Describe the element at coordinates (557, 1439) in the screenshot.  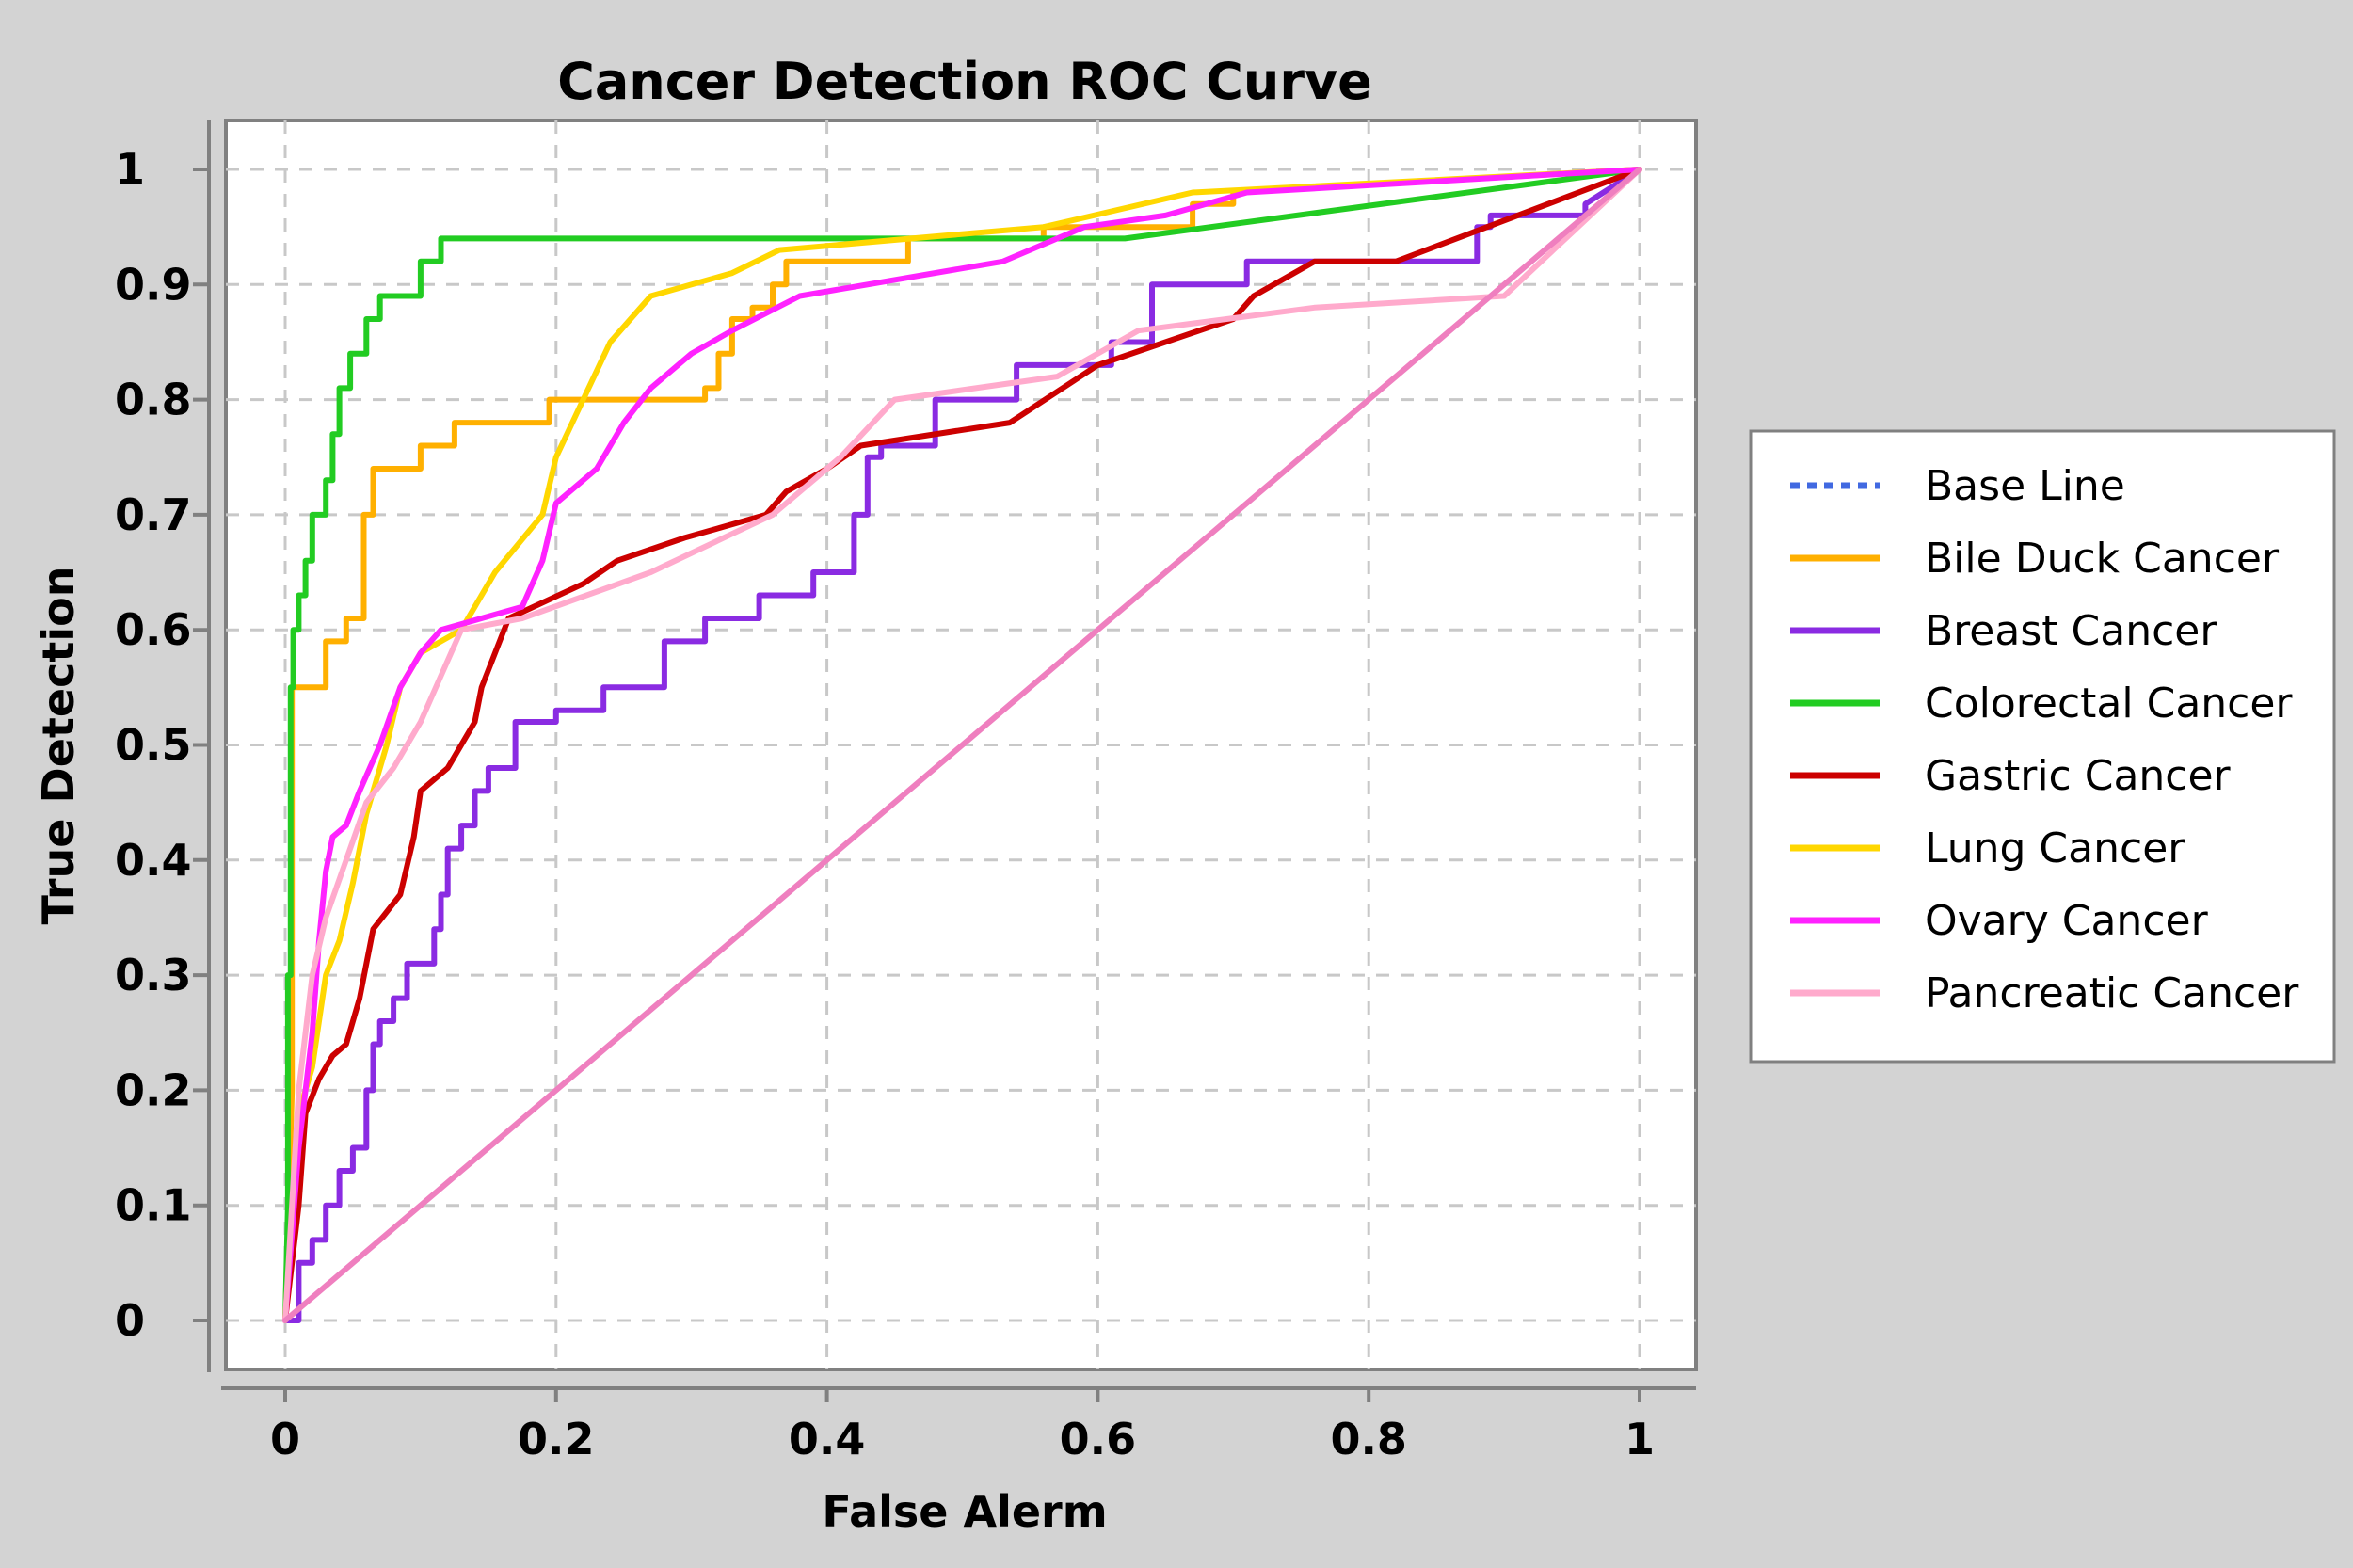
I see `x-tick-label: 0.2` at that location.